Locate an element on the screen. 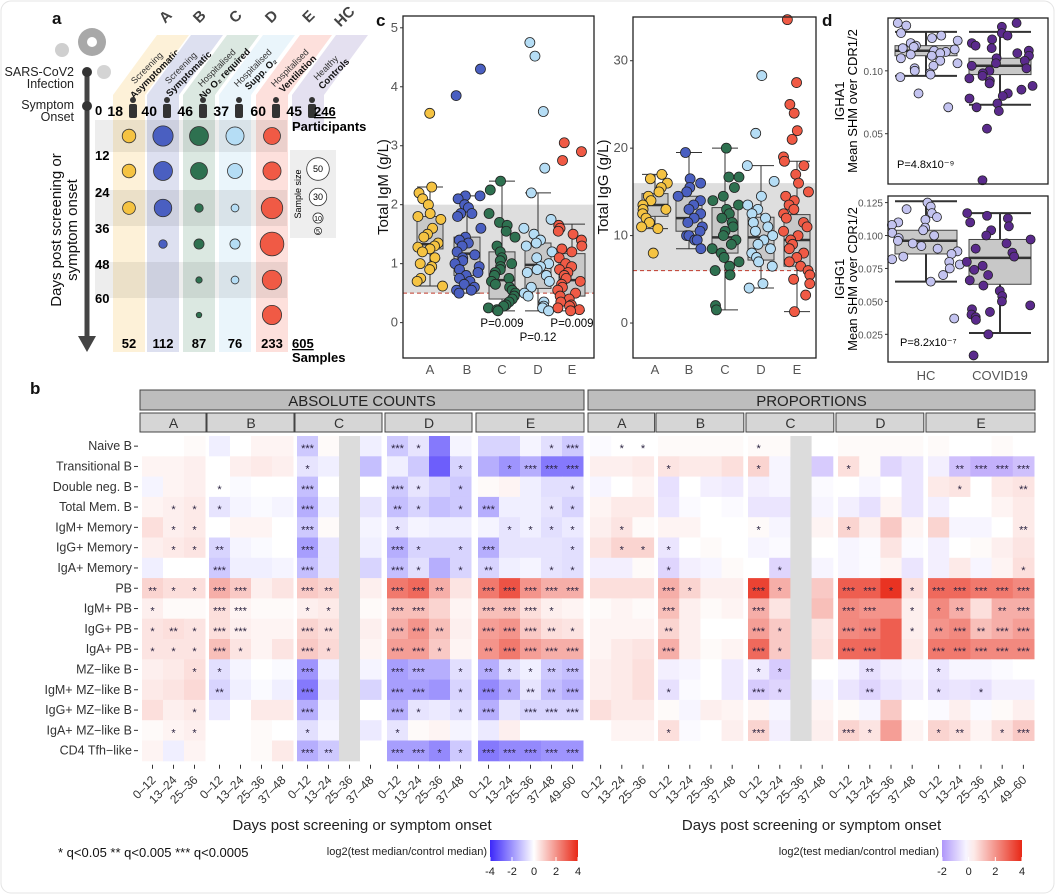 The width and height of the screenshot is (1055, 894). group-strip-label: E is located at coordinates (530, 423).